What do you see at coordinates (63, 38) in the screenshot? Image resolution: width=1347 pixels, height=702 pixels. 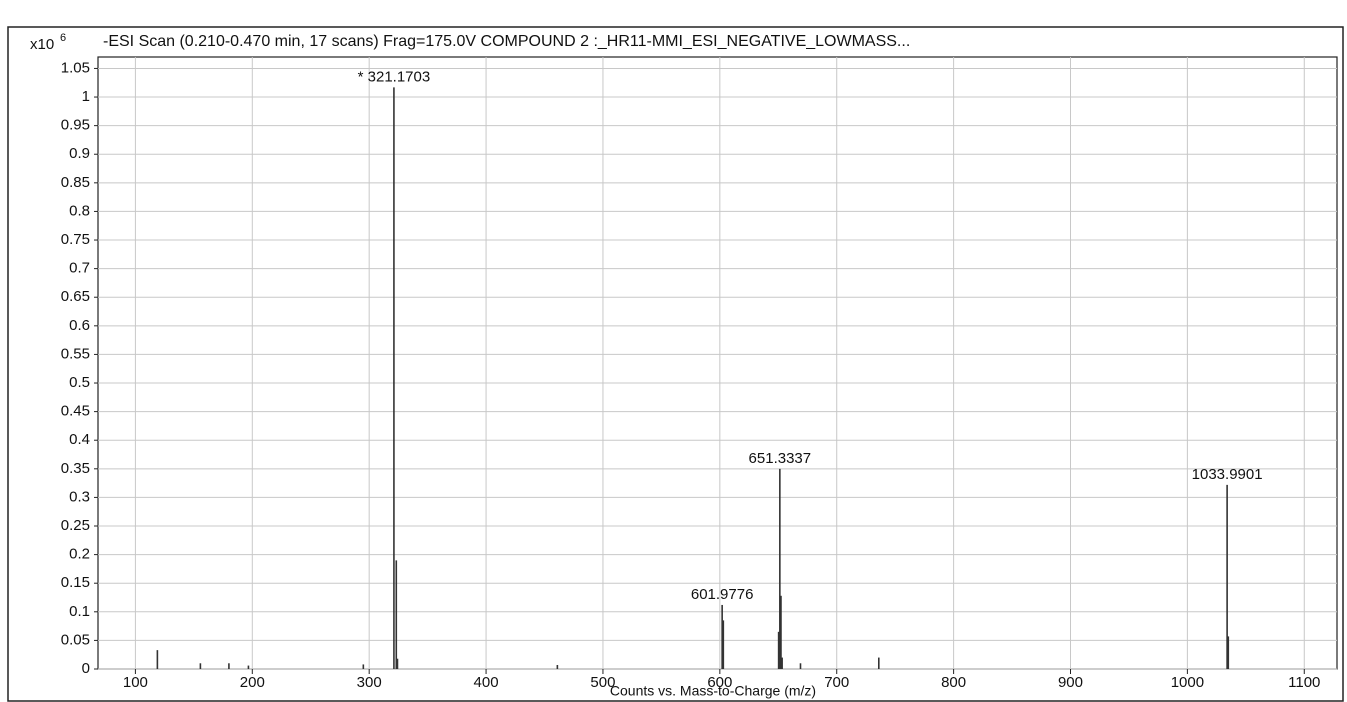 I see `y-exponent: 6` at bounding box center [63, 38].